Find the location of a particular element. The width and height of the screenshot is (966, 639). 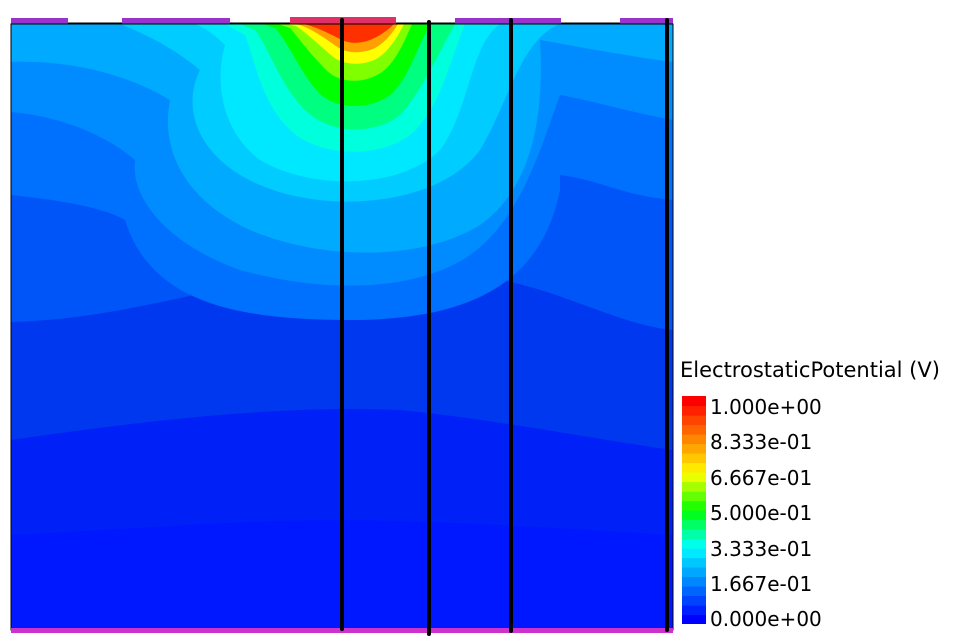

colorbar-title: ElectrostaticPotential (V) is located at coordinates (810, 370).